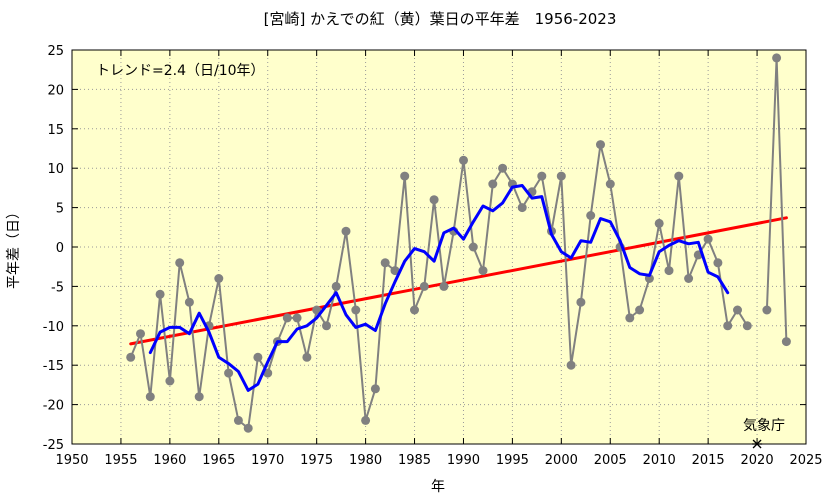  What do you see at coordinates (757, 460) in the screenshot?
I see `x-tick-label: 2020` at bounding box center [757, 460].